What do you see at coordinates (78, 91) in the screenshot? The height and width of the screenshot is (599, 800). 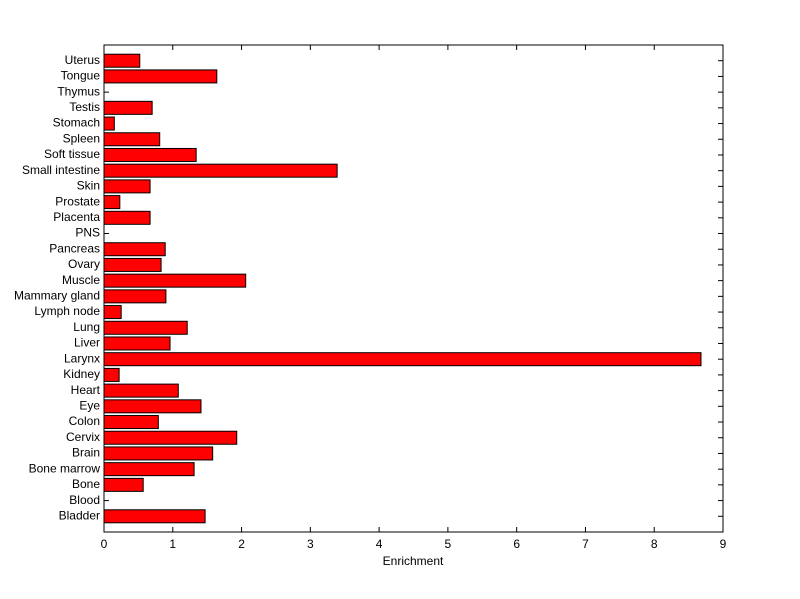 I see `y-tick-label: Thymus` at bounding box center [78, 91].